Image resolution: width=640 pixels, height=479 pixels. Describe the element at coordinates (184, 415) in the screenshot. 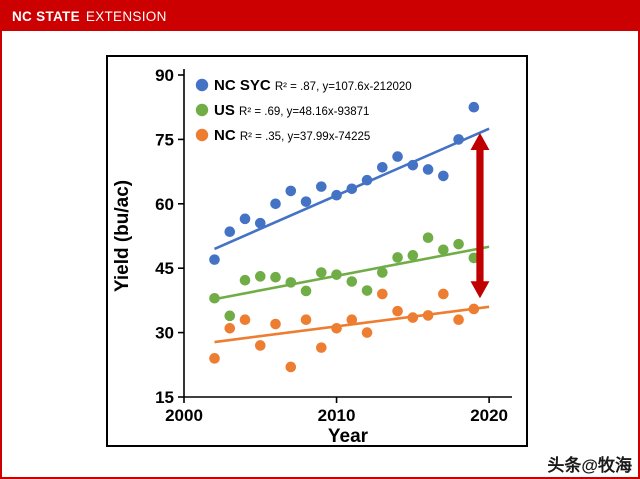

I see `svg-text: 2000` at that location.